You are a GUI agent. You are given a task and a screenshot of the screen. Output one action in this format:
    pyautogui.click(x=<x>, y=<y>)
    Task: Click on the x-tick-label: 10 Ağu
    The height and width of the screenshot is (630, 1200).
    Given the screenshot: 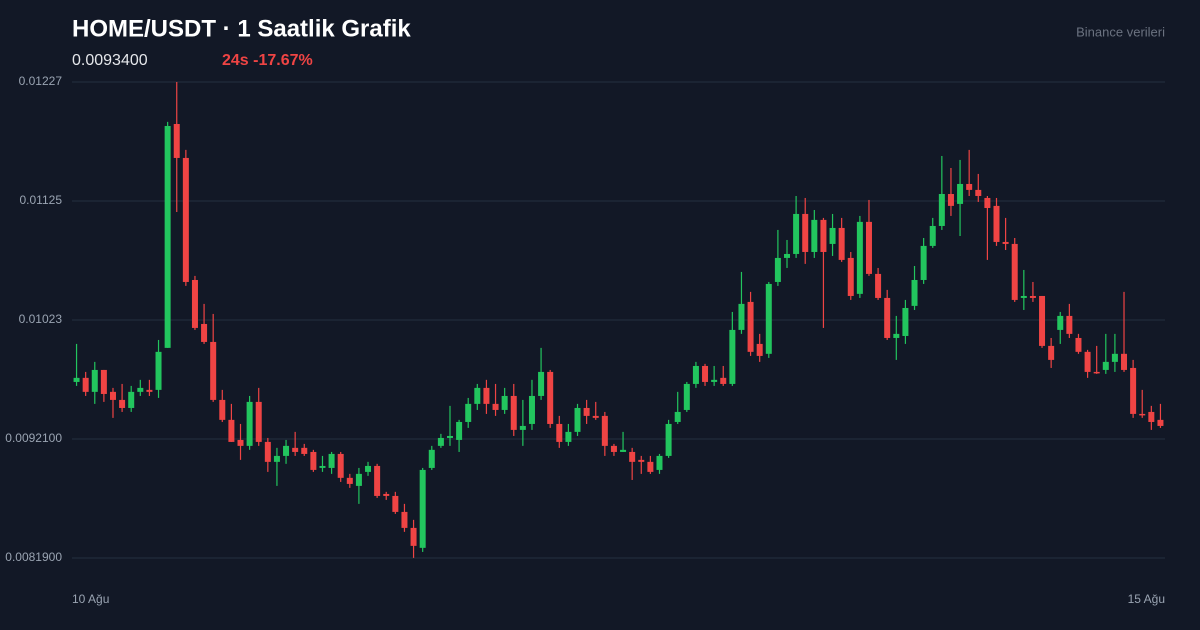 What is the action you would take?
    pyautogui.click(x=90, y=599)
    